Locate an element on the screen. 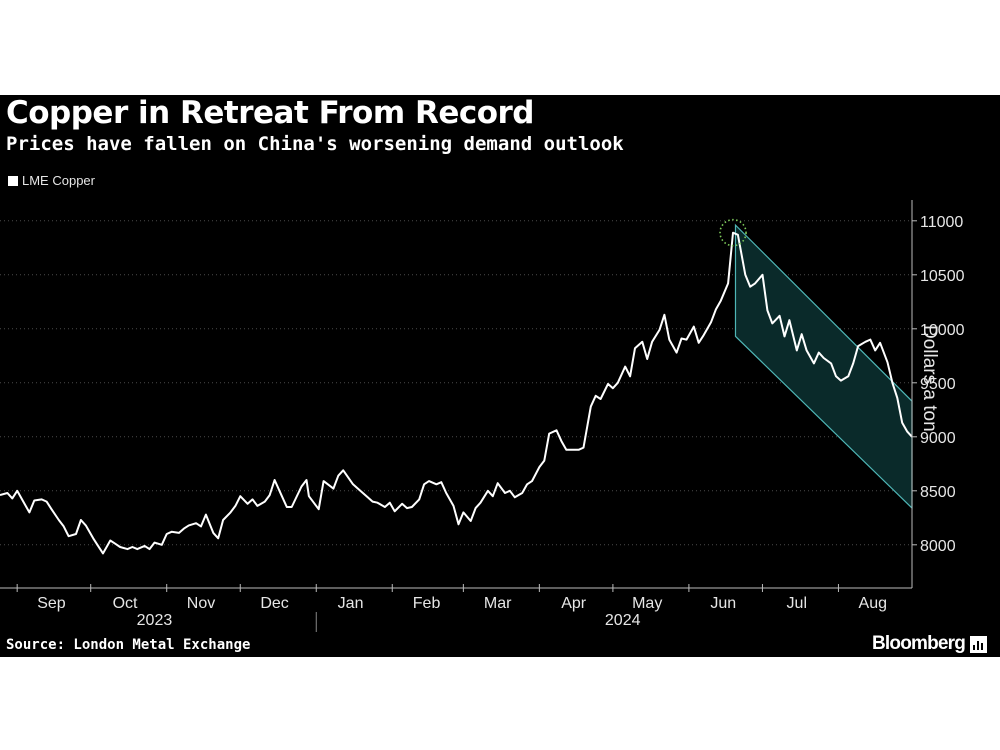  x-tick-label: Jun is located at coordinates (723, 603).